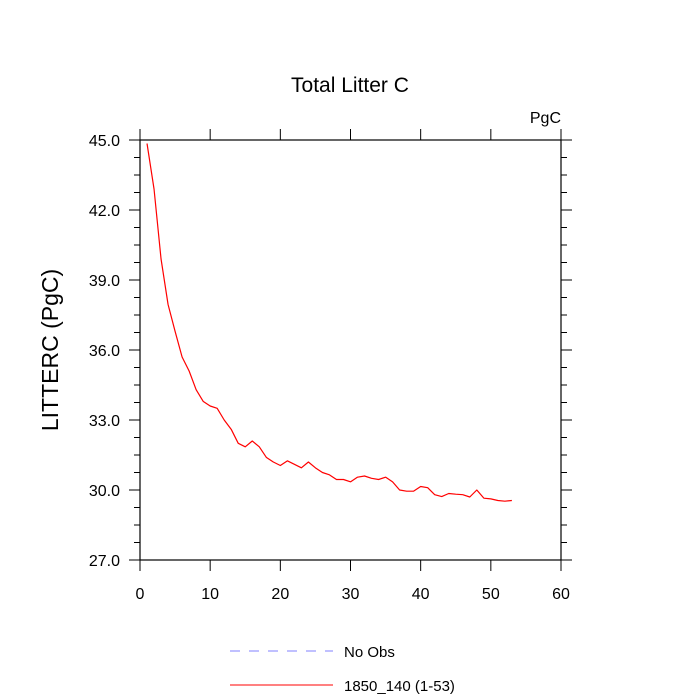 The width and height of the screenshot is (700, 700). I want to click on y-tick-label: 45.0, so click(104, 141).